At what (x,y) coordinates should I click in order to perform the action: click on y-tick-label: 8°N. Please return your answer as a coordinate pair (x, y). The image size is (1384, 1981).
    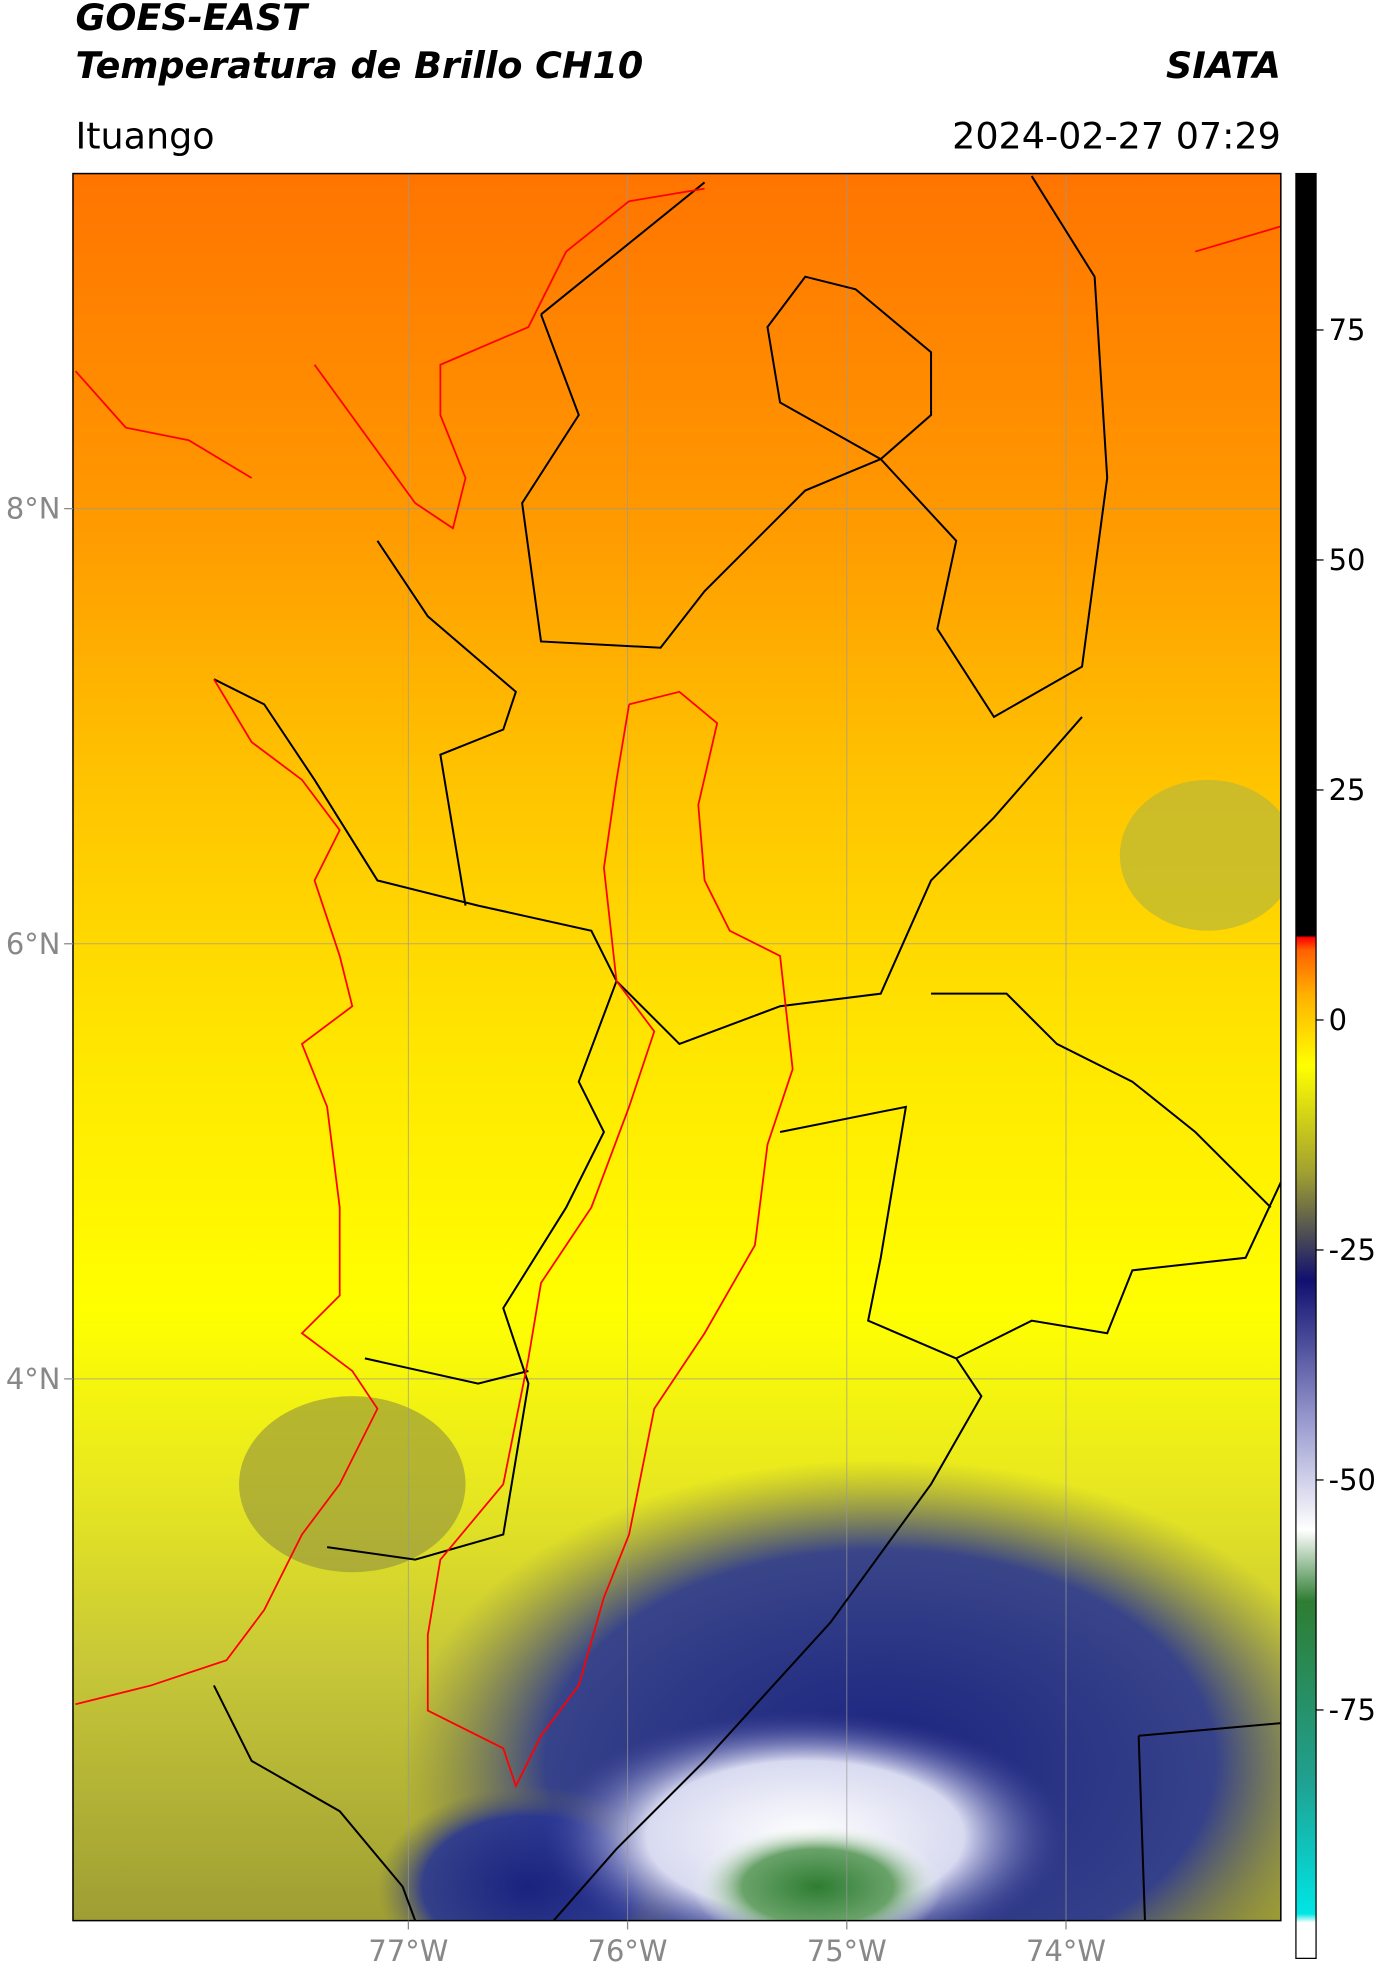
    Looking at the image, I should click on (33, 509).